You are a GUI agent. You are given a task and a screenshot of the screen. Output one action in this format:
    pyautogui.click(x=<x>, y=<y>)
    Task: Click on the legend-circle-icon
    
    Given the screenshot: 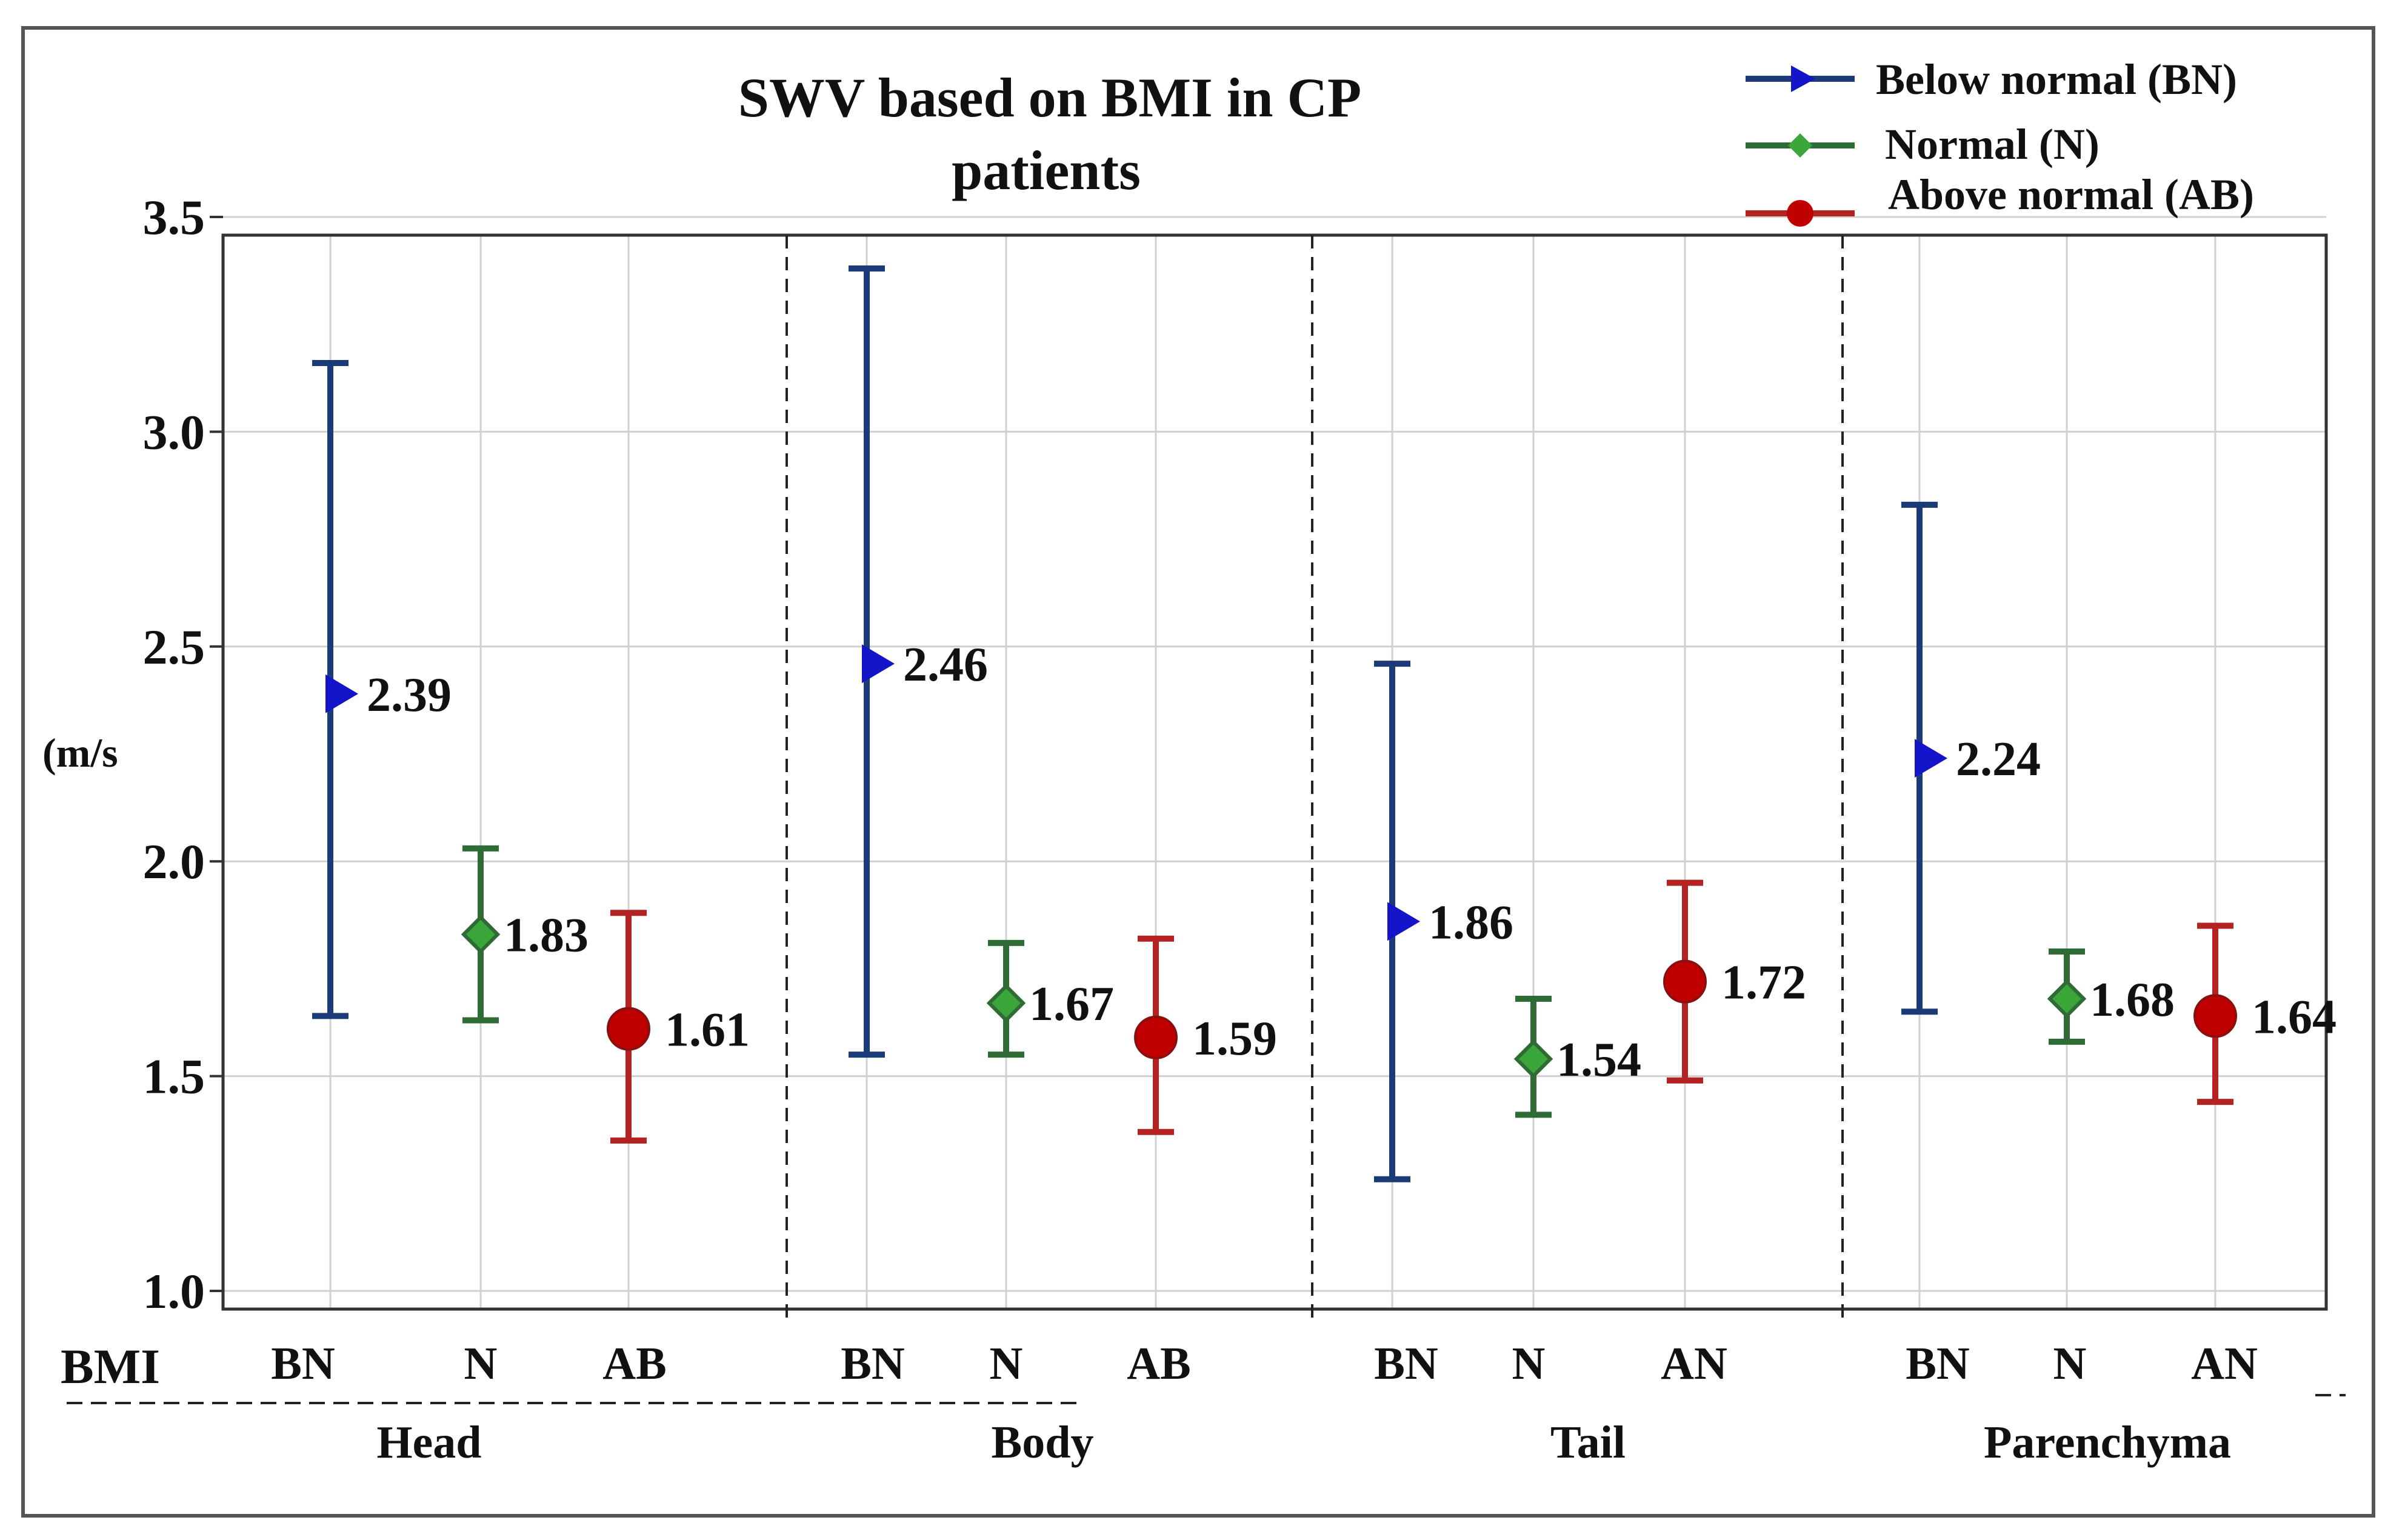 What is the action you would take?
    pyautogui.click(x=1800, y=213)
    